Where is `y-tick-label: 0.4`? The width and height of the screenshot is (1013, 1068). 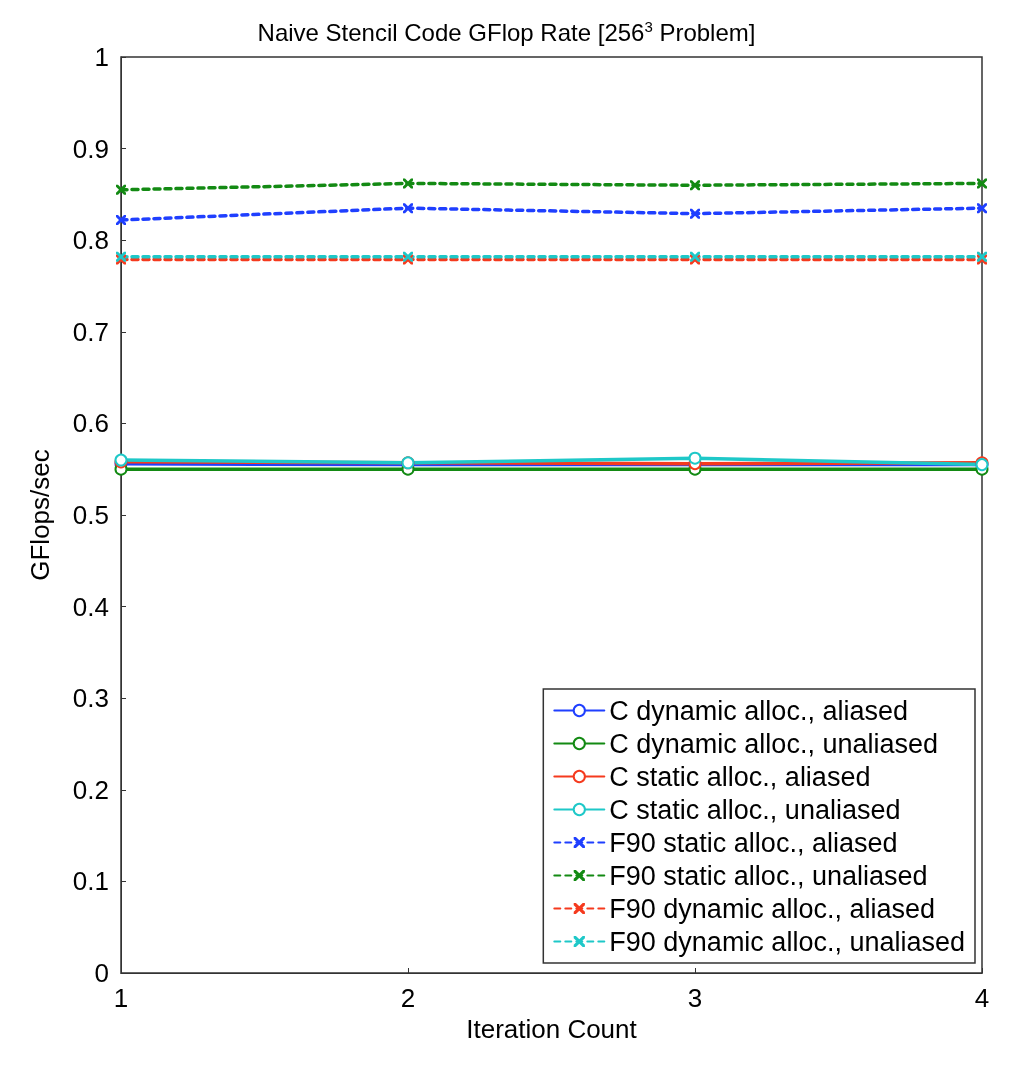 y-tick-label: 0.4 is located at coordinates (90, 606).